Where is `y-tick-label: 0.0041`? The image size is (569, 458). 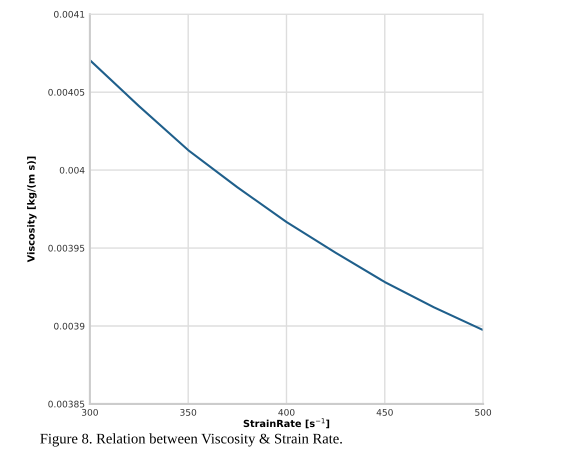 y-tick-label: 0.0041 is located at coordinates (69, 14).